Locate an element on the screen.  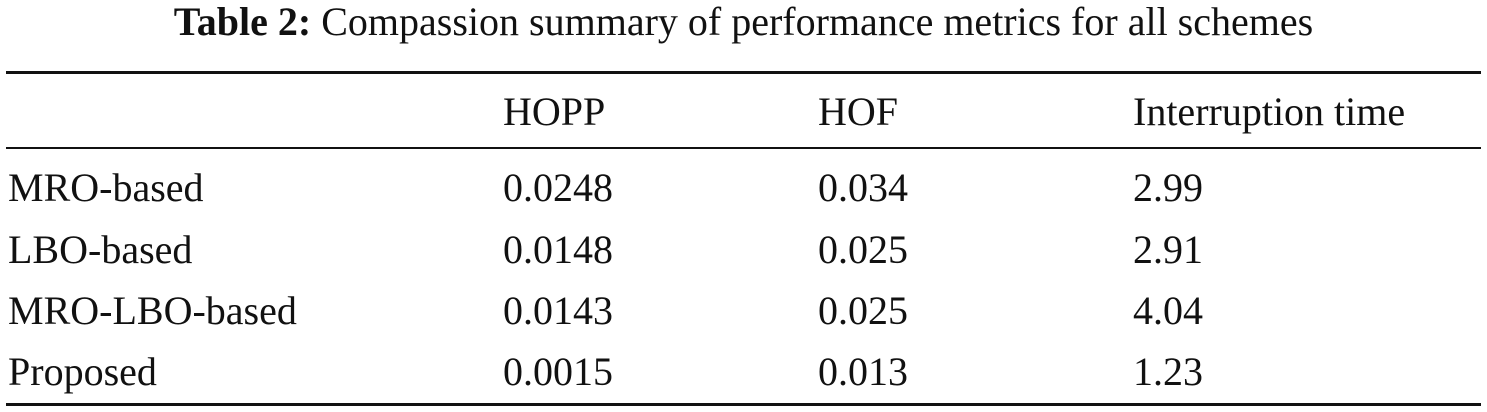
caption-label: Table 2: is located at coordinates (242, 22).